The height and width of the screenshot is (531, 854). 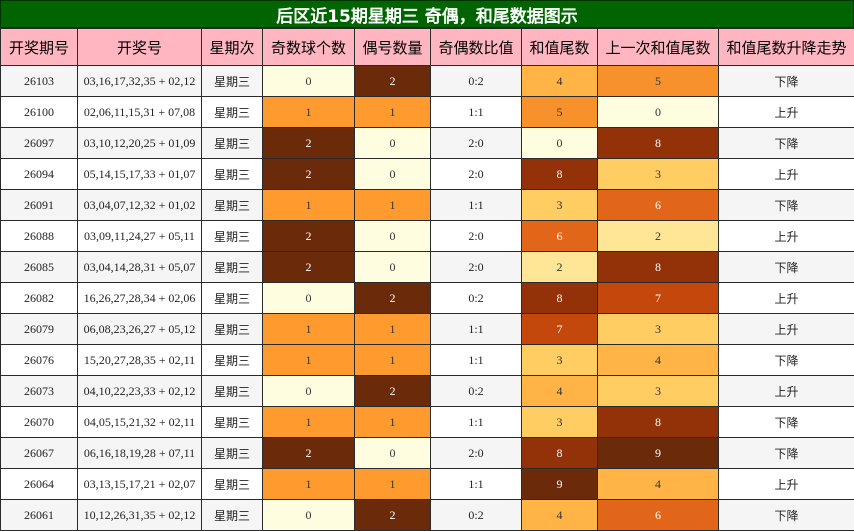 I want to click on header-cell: 偶号数量, so click(x=393, y=47).